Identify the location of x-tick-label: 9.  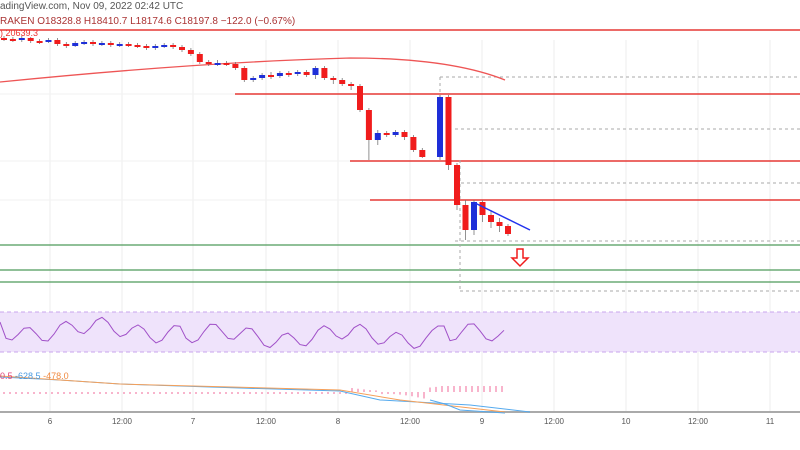
(482, 421).